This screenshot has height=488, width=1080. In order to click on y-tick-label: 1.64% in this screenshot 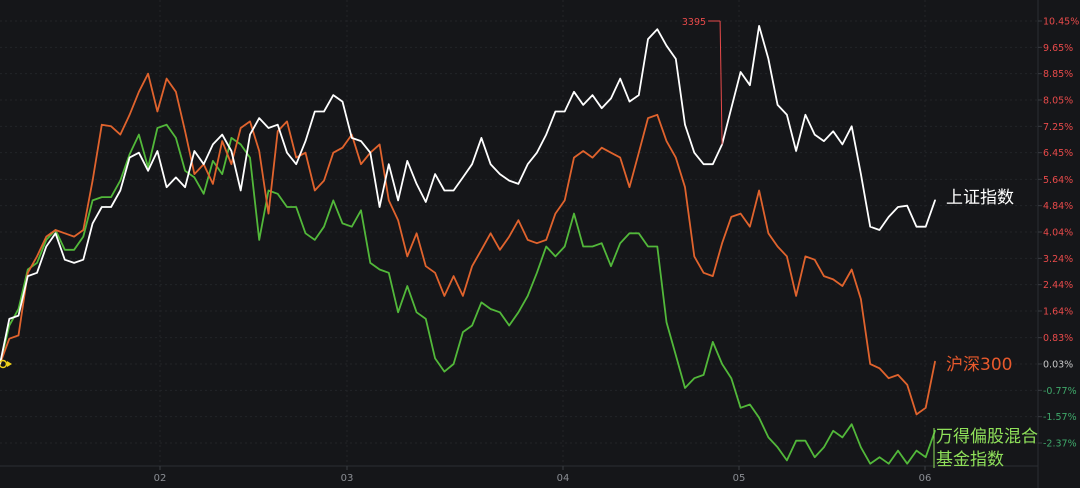, I will do `click(1058, 312)`.